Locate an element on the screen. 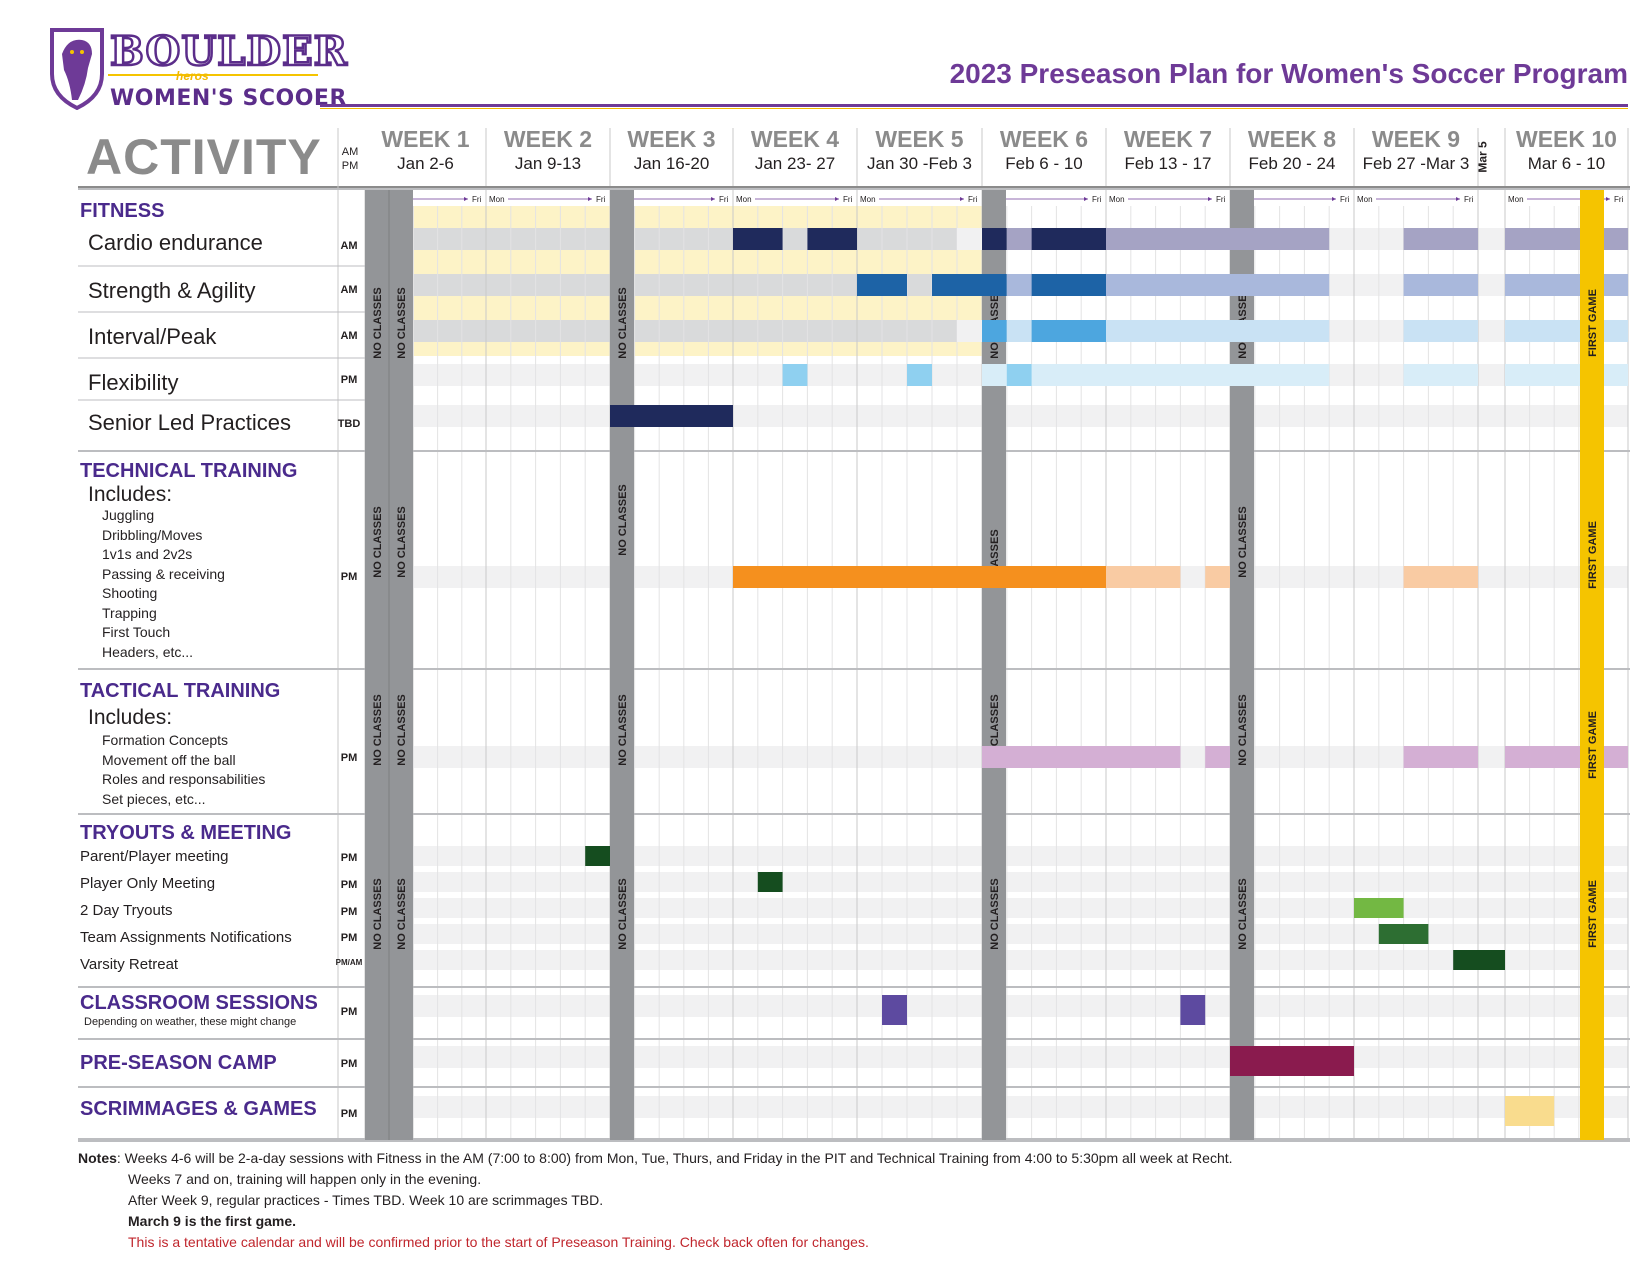 This screenshot has height=1275, width=1650. row-flexibility-ampm: PM is located at coordinates (349, 380).